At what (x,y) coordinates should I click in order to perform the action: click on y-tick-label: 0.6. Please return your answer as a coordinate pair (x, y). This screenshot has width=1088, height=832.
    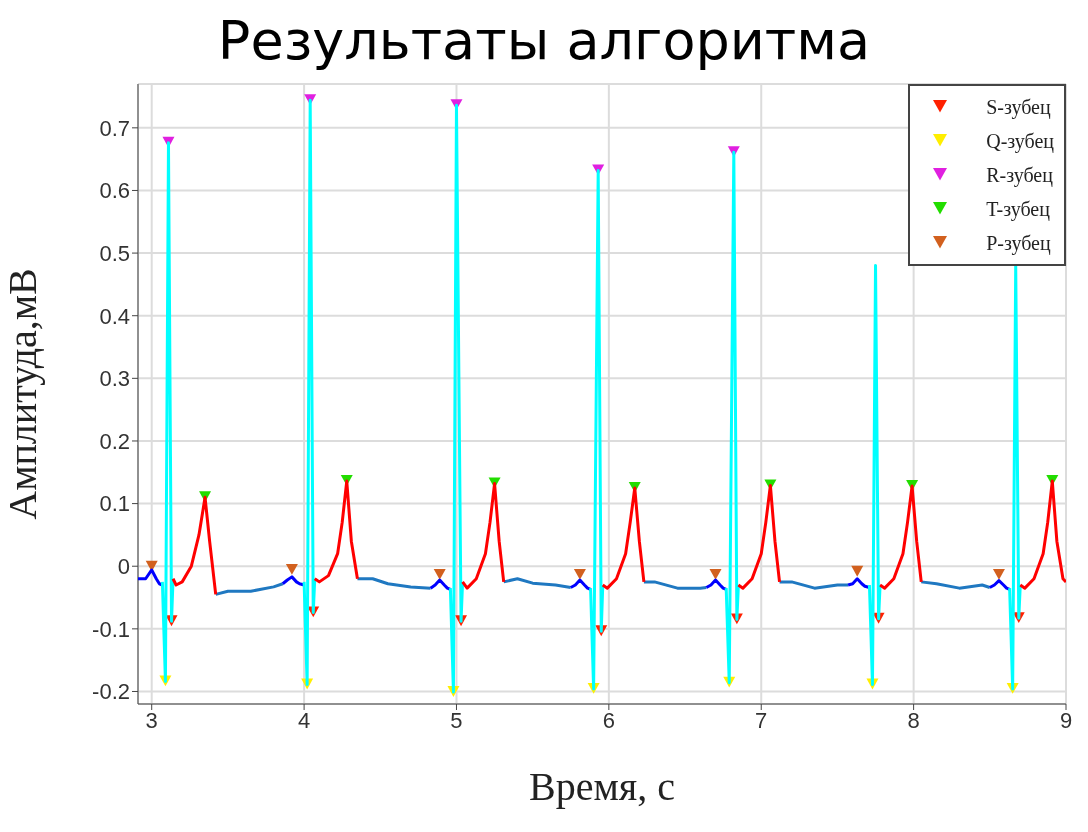
    Looking at the image, I should click on (114, 191).